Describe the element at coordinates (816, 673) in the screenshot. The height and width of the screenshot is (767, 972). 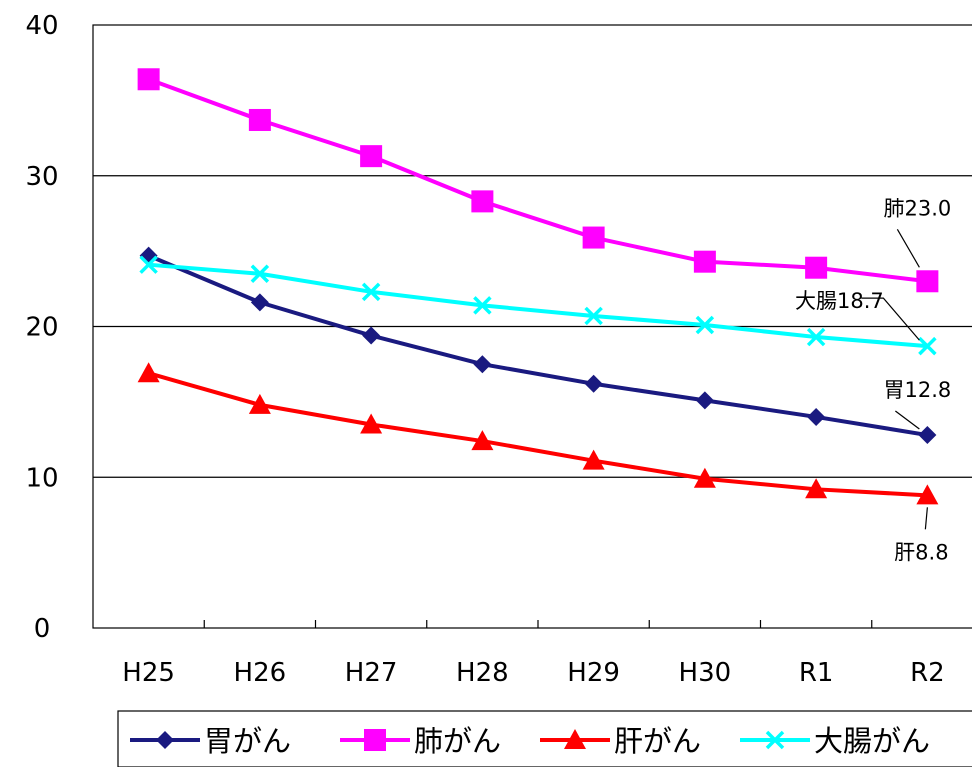
I see `x-tick-label: R1` at that location.